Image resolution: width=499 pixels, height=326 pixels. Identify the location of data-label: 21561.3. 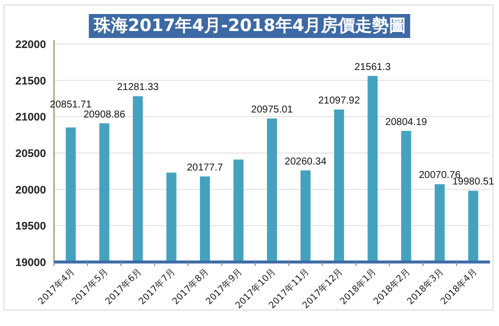
(373, 67).